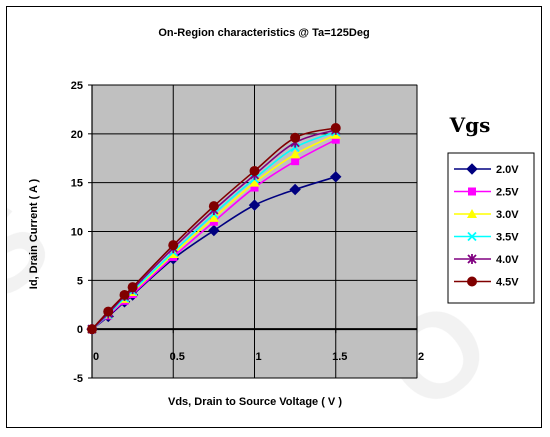 The image size is (550, 437). Describe the element at coordinates (507, 215) in the screenshot. I see `legend-label: 3.0V` at that location.